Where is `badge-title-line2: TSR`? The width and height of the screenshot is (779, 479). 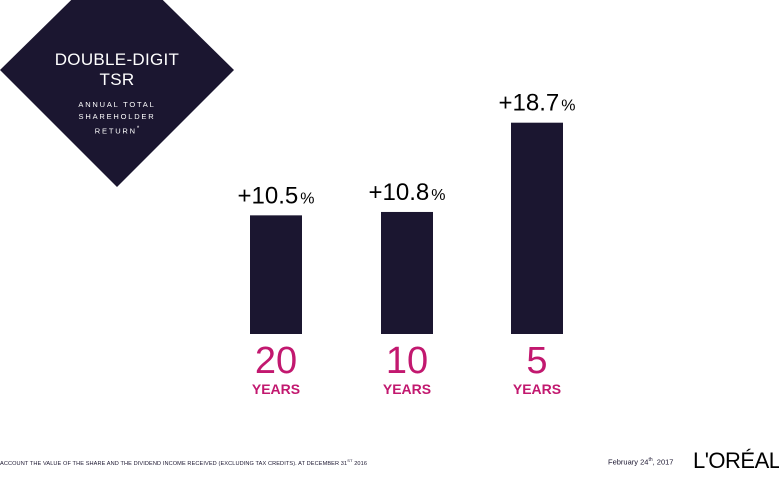 badge-title-line2: TSR is located at coordinates (117, 79).